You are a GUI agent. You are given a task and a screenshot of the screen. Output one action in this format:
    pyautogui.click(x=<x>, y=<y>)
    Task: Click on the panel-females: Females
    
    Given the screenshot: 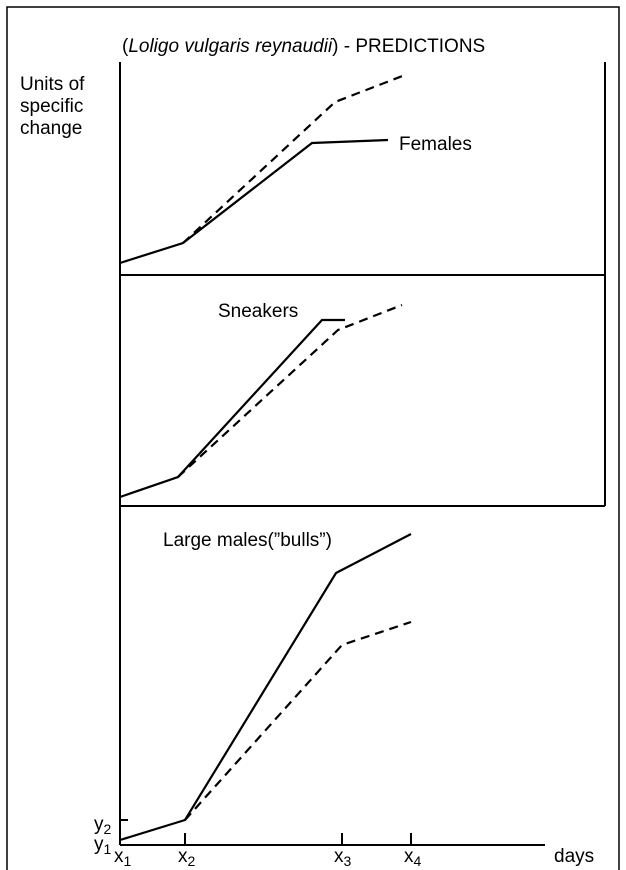 What is the action you would take?
    pyautogui.click(x=295, y=169)
    